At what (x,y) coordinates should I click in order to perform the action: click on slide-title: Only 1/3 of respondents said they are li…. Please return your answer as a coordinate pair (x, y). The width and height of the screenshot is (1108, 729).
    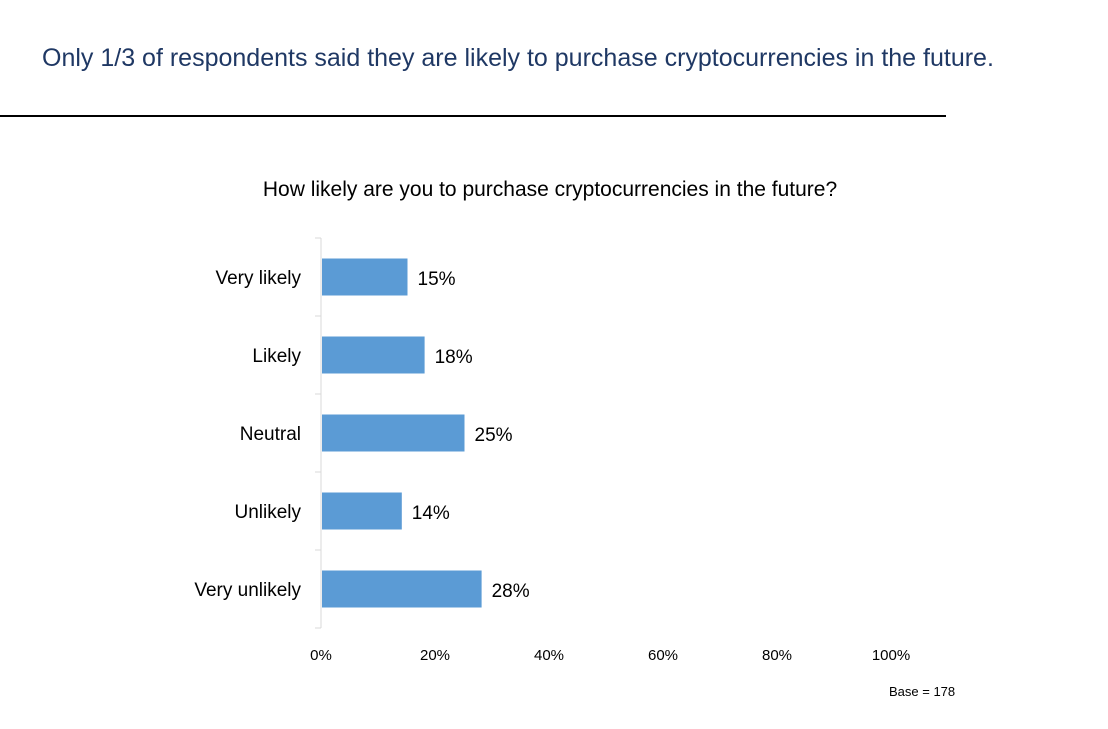
    Looking at the image, I should click on (518, 58).